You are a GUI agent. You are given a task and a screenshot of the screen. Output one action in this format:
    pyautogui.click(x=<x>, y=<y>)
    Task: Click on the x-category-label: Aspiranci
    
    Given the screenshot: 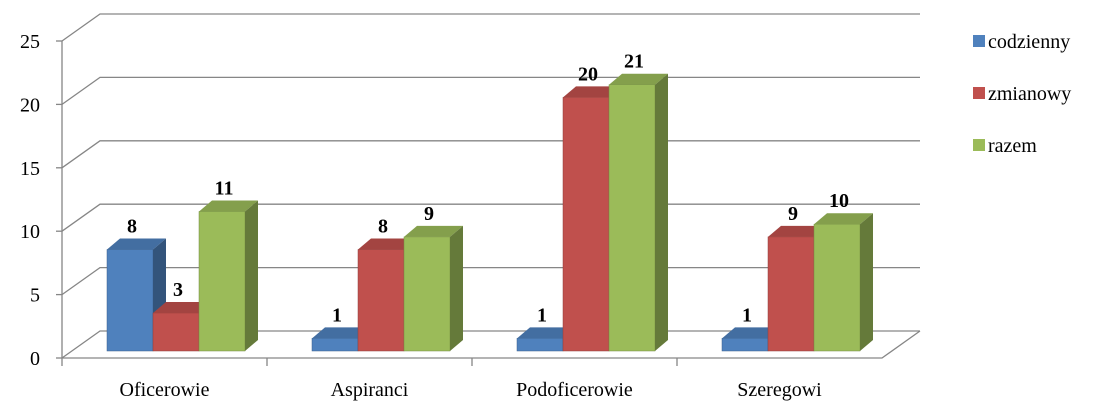 What is the action you would take?
    pyautogui.click(x=370, y=390)
    